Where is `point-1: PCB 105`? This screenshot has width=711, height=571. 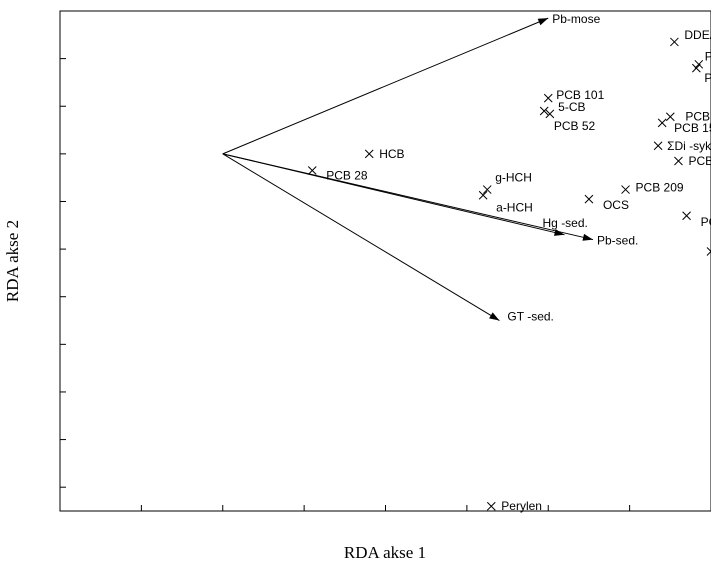 point-1: PCB 105 is located at coordinates (702, 59).